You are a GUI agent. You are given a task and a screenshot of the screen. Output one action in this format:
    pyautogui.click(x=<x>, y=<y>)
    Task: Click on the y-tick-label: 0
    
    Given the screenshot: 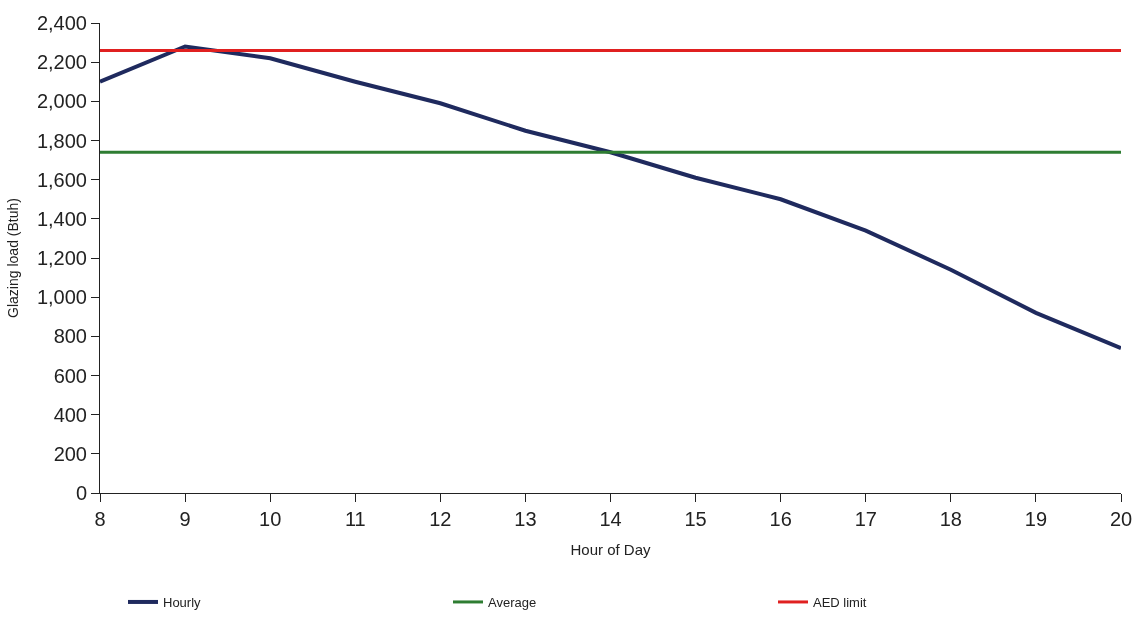 What is the action you would take?
    pyautogui.click(x=81, y=493)
    